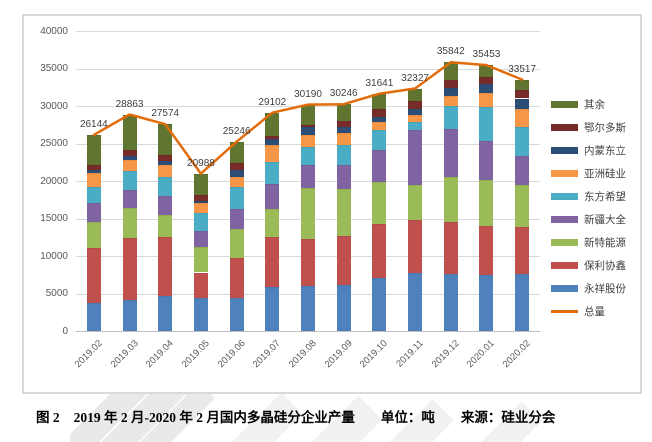 The width and height of the screenshot is (652, 442). What do you see at coordinates (588, 265) in the screenshot?
I see `legend-item-保利协鑫: 保利协鑫` at bounding box center [588, 265].